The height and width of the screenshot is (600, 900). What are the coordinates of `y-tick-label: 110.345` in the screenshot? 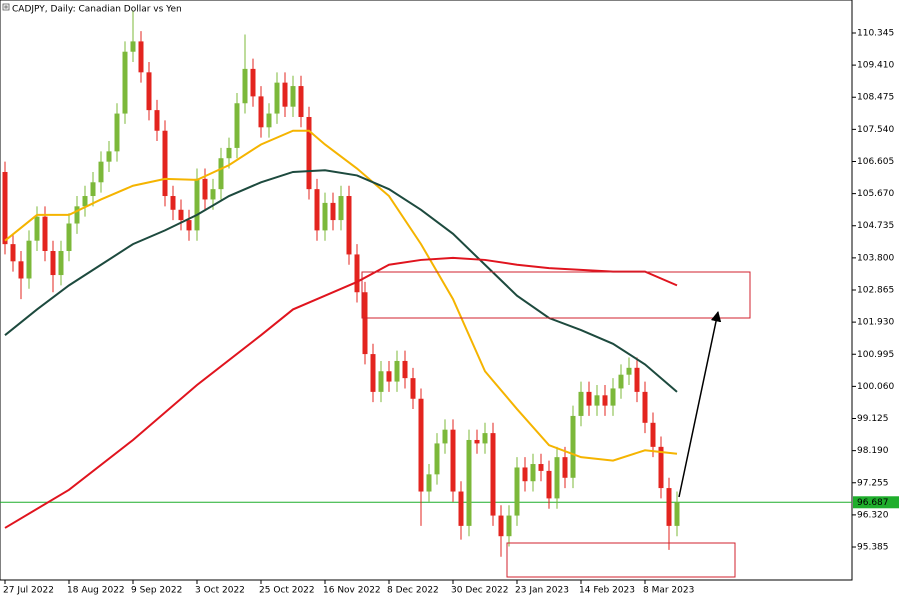 It's located at (875, 33).